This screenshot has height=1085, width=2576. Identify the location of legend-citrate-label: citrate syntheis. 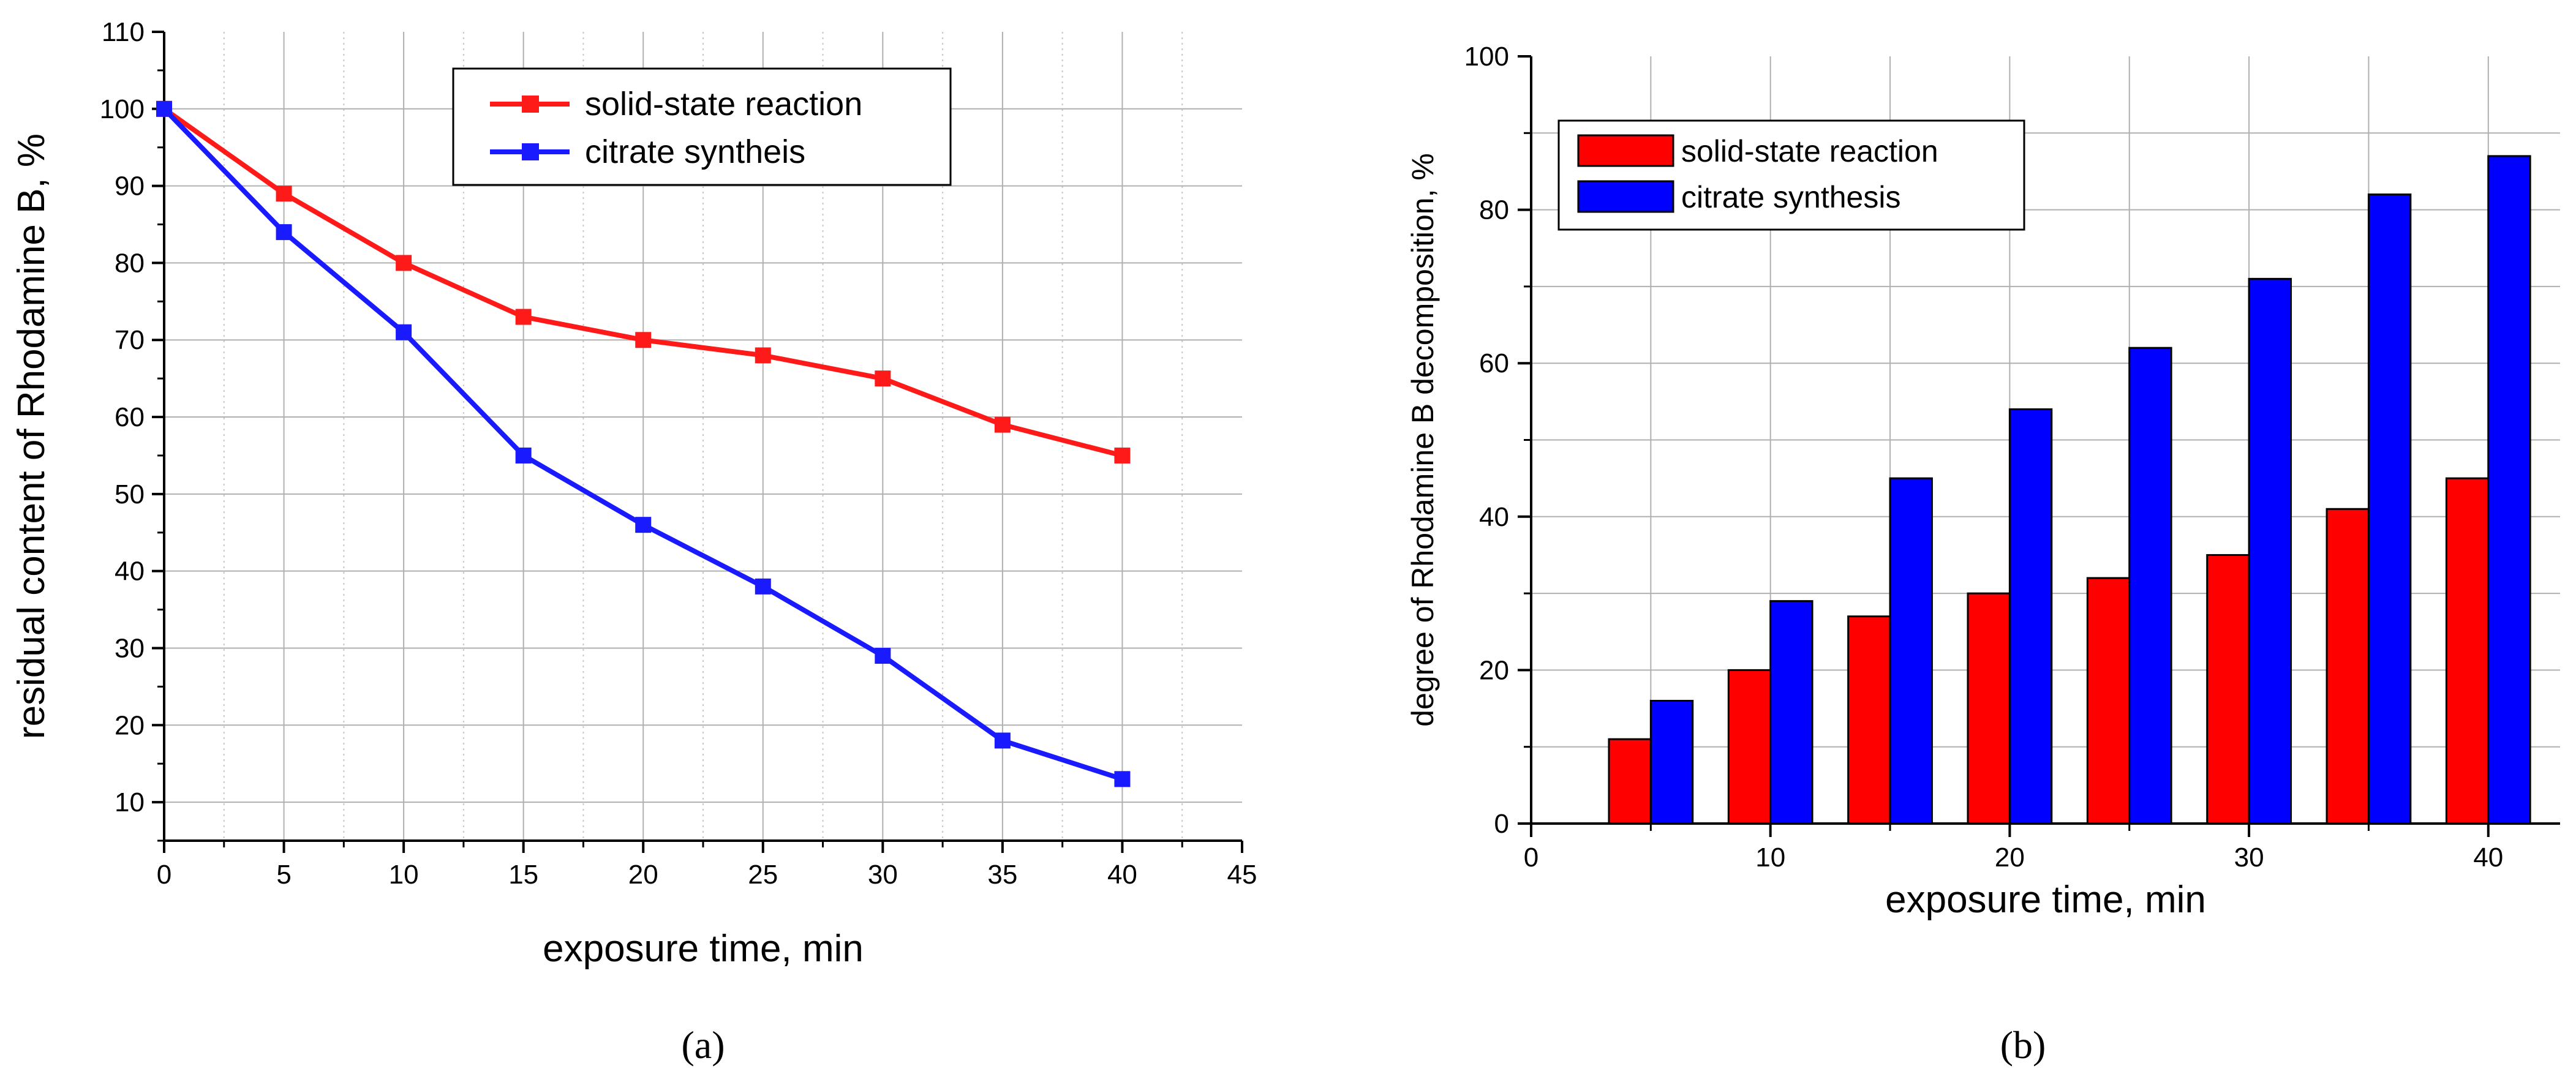
(695, 152).